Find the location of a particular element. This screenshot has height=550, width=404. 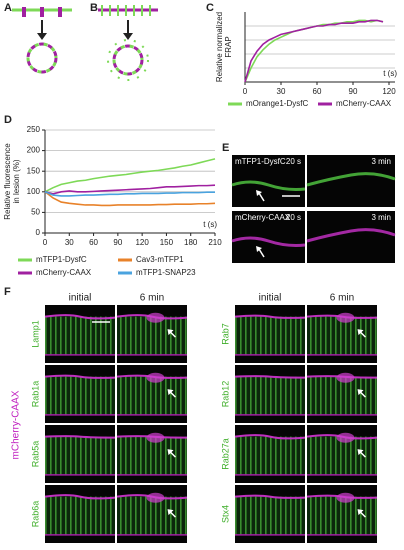

x-tick-label: 0 is located at coordinates (245, 91).